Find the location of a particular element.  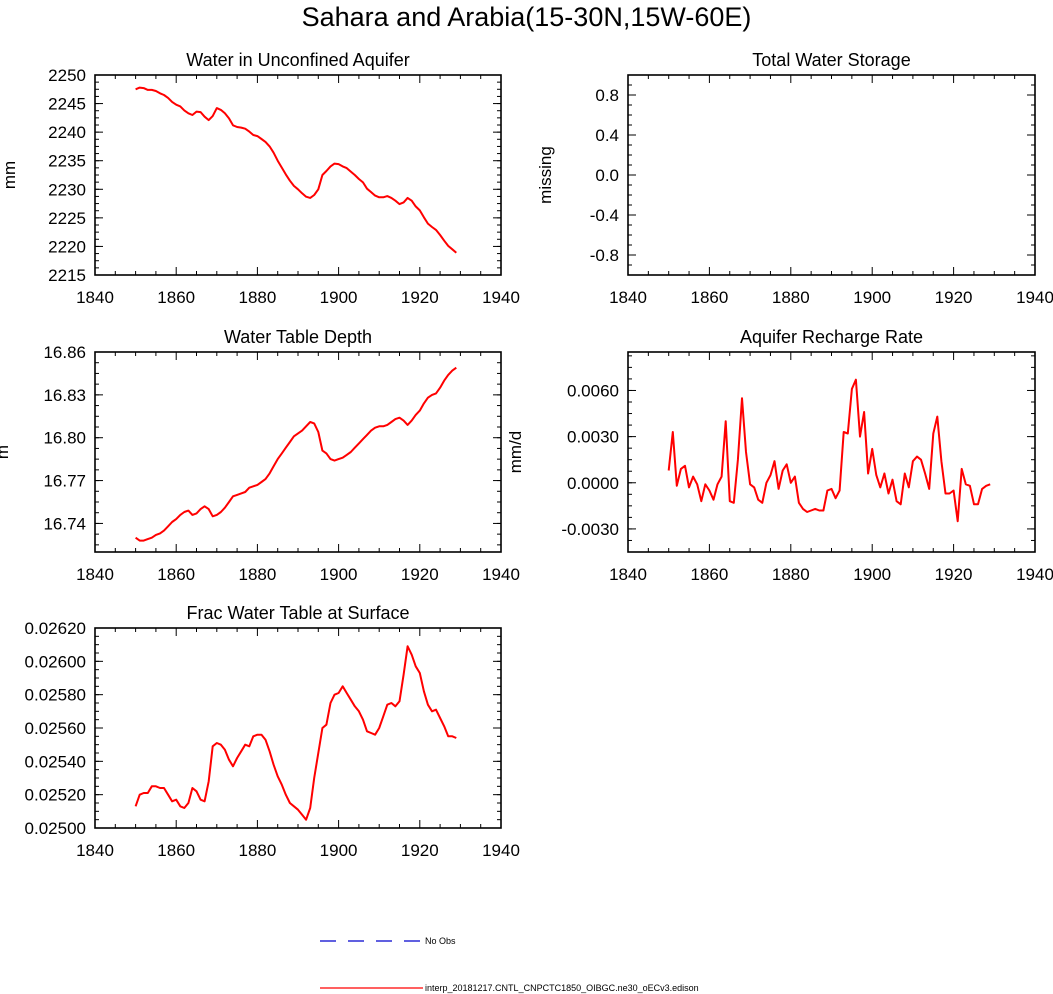

y-tick-label: 0.4 is located at coordinates (607, 135).